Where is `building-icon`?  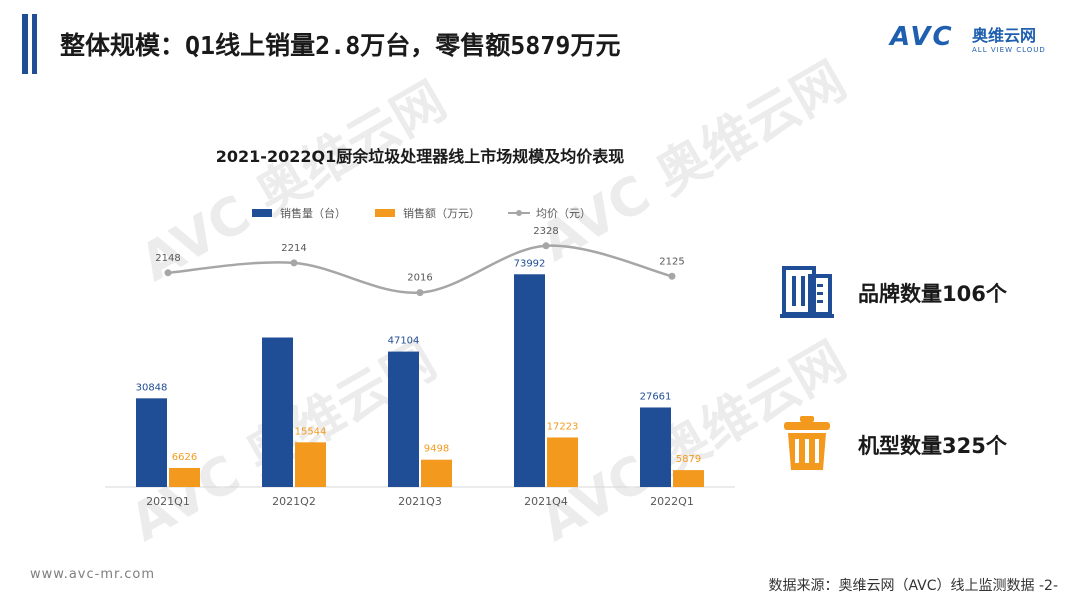
building-icon is located at coordinates (807, 292).